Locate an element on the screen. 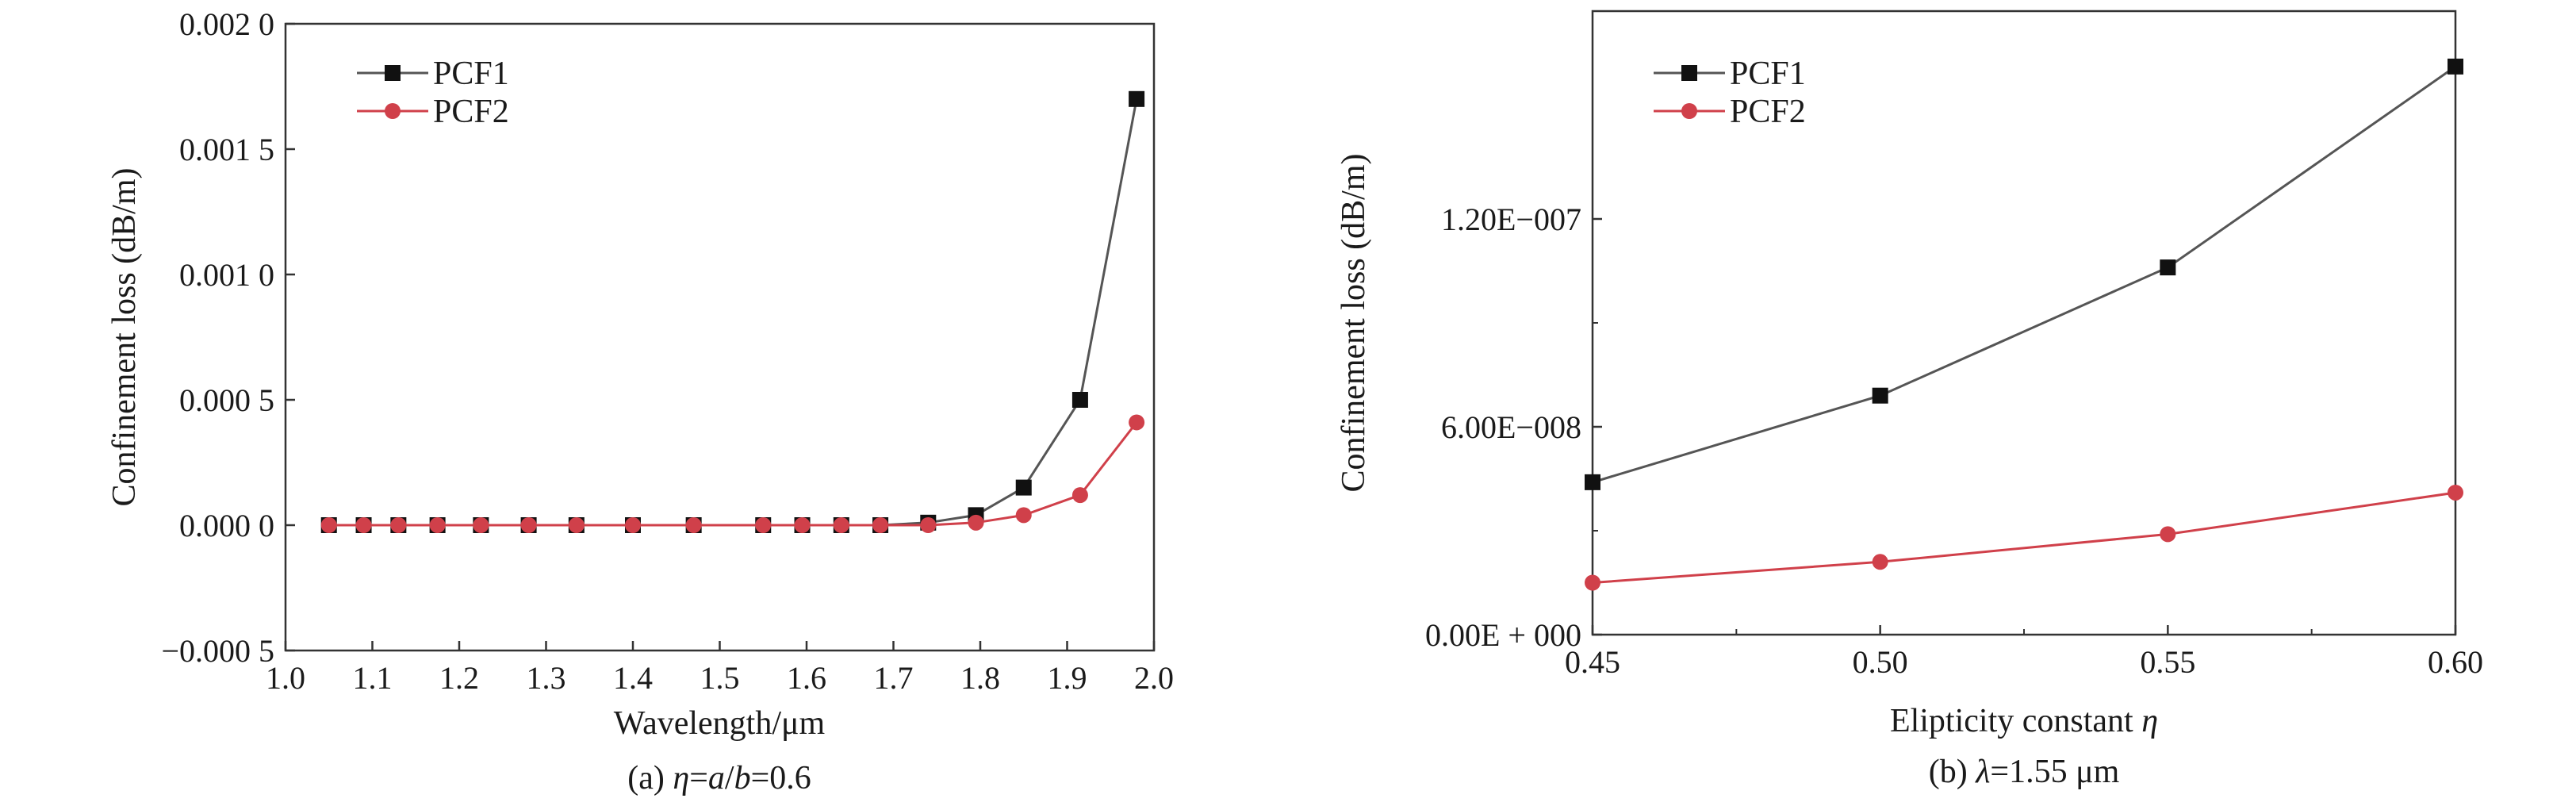 This screenshot has height=806, width=2576. y-axis-title-b: Confinement loss (dB/m) is located at coordinates (1354, 323).